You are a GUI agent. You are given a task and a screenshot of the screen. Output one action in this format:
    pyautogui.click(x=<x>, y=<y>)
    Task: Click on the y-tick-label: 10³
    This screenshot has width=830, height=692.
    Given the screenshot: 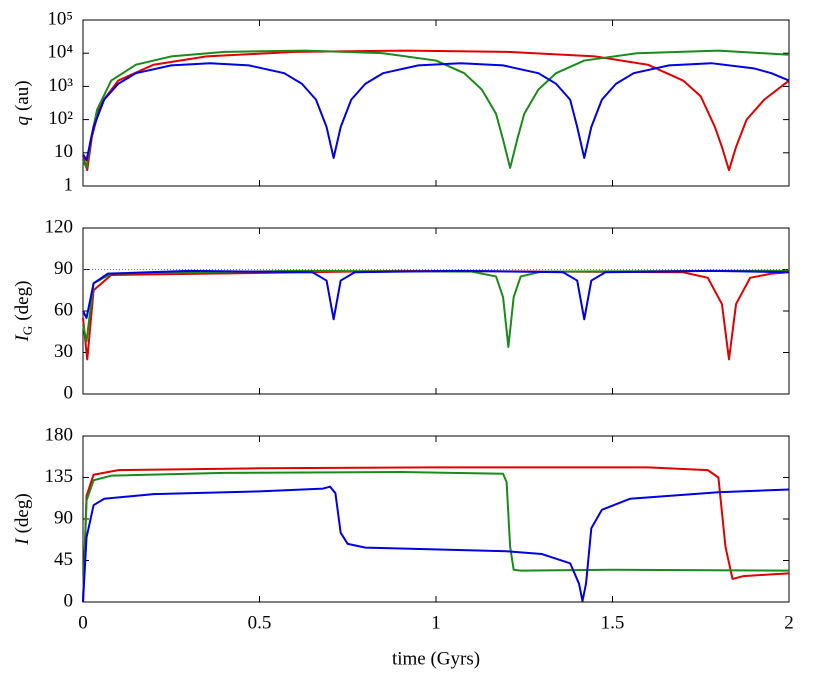 What is the action you would take?
    pyautogui.click(x=60, y=85)
    